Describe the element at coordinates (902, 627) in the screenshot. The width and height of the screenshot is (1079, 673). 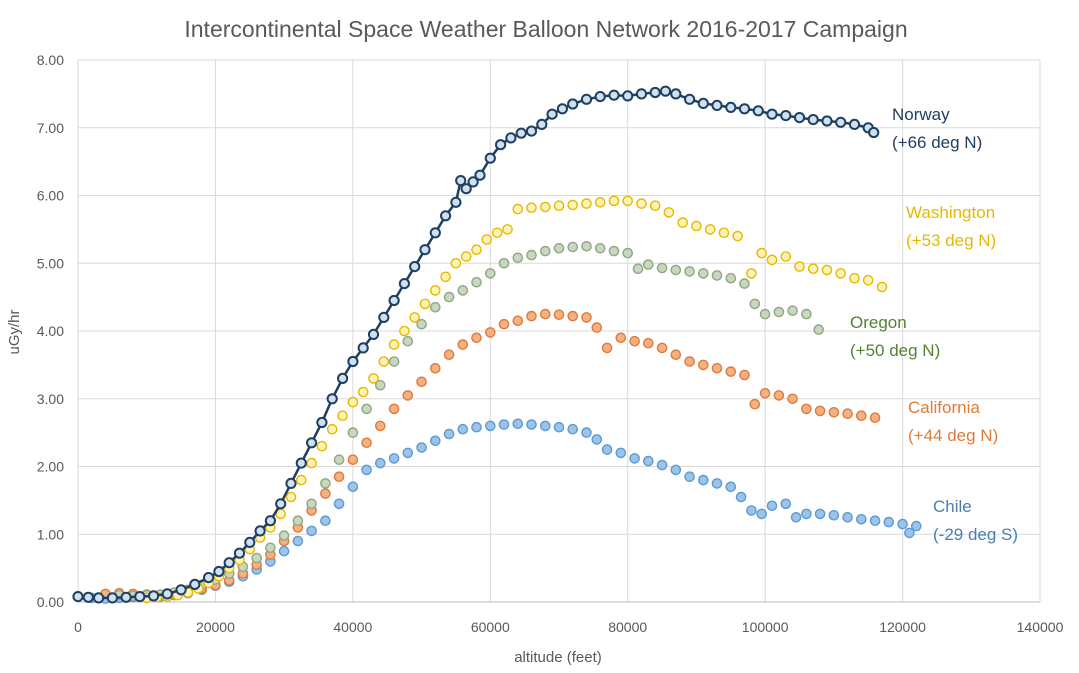
I see `x-tick-label: 120000` at that location.